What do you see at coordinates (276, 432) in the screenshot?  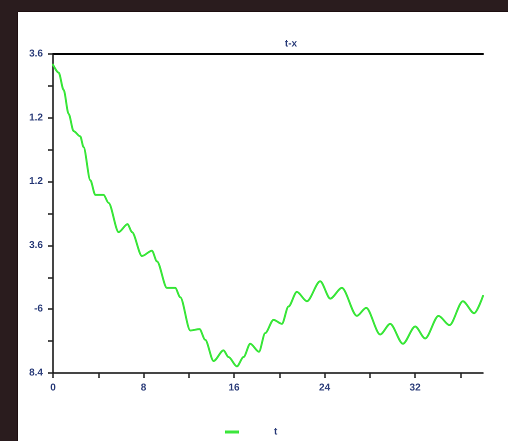 I see `text: t` at bounding box center [276, 432].